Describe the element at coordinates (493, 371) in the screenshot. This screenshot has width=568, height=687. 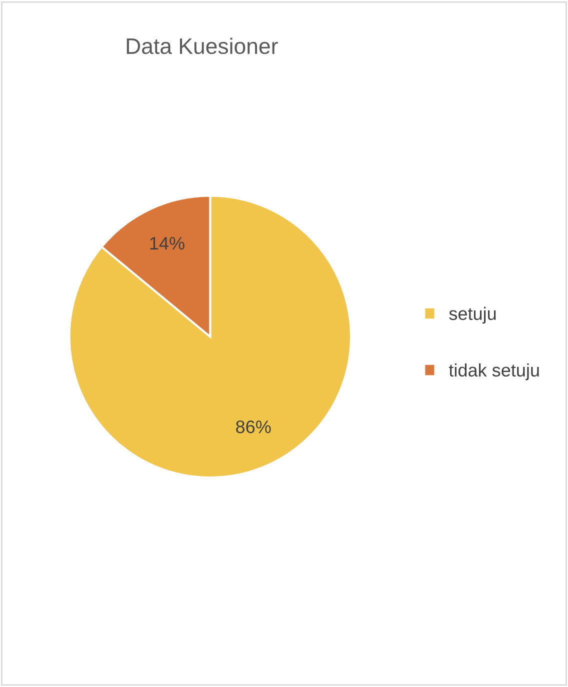
I see `legend-label: tidak setuju` at that location.